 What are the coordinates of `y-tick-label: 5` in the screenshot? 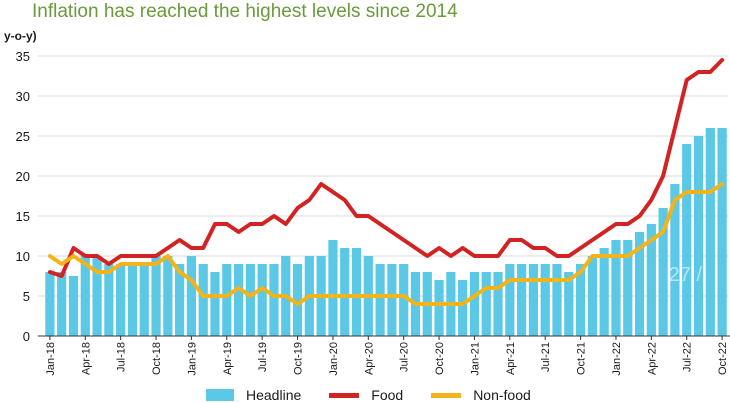 It's located at (26, 296).